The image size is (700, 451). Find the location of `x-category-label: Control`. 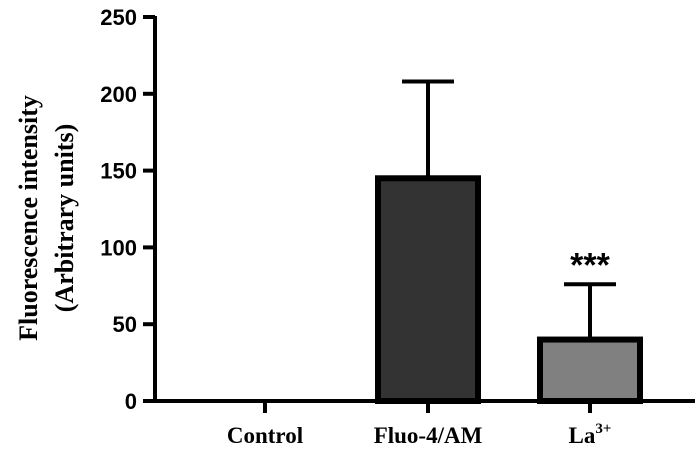

x-category-label: Control is located at coordinates (265, 435).